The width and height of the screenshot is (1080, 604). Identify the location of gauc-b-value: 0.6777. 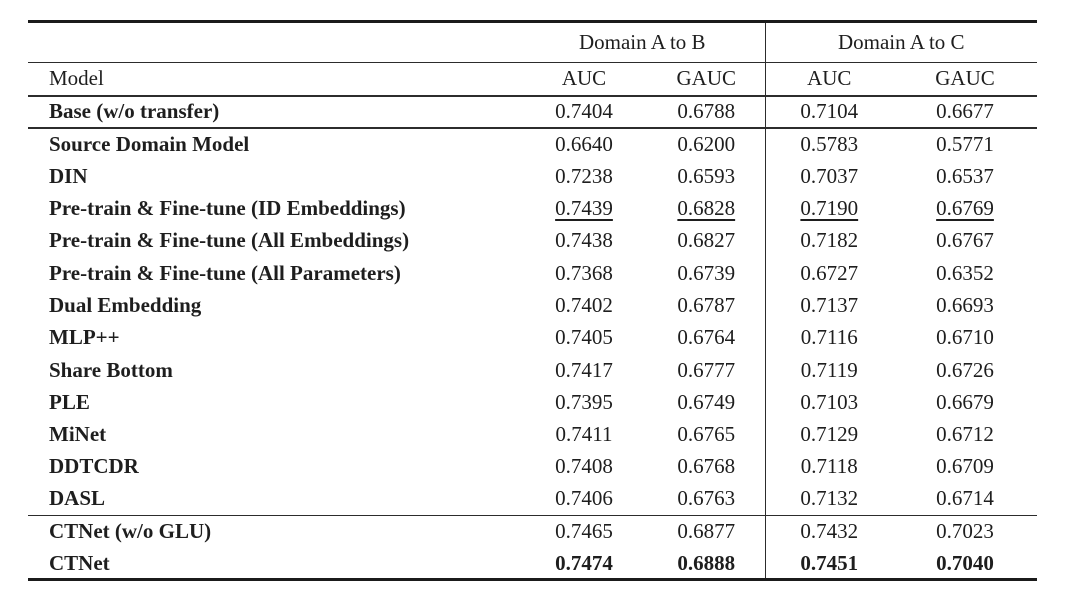
(706, 369).